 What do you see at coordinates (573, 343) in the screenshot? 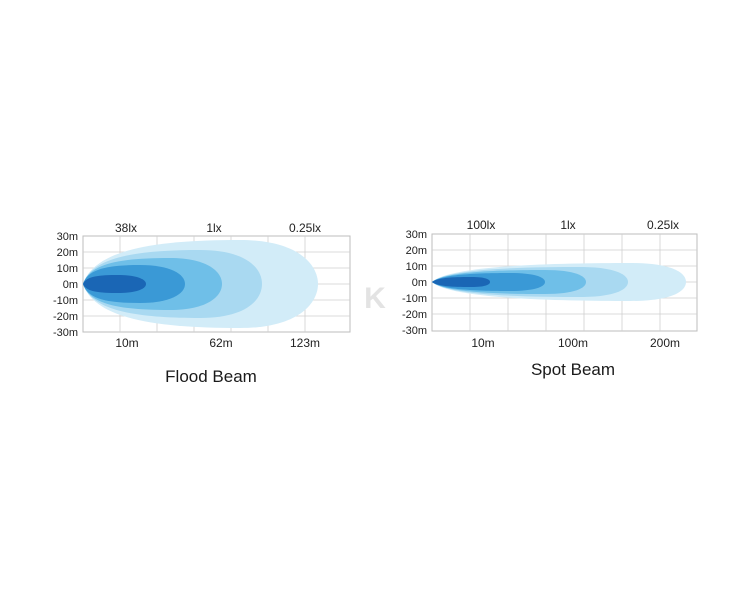
I see `spot-x-label: 100m` at bounding box center [573, 343].